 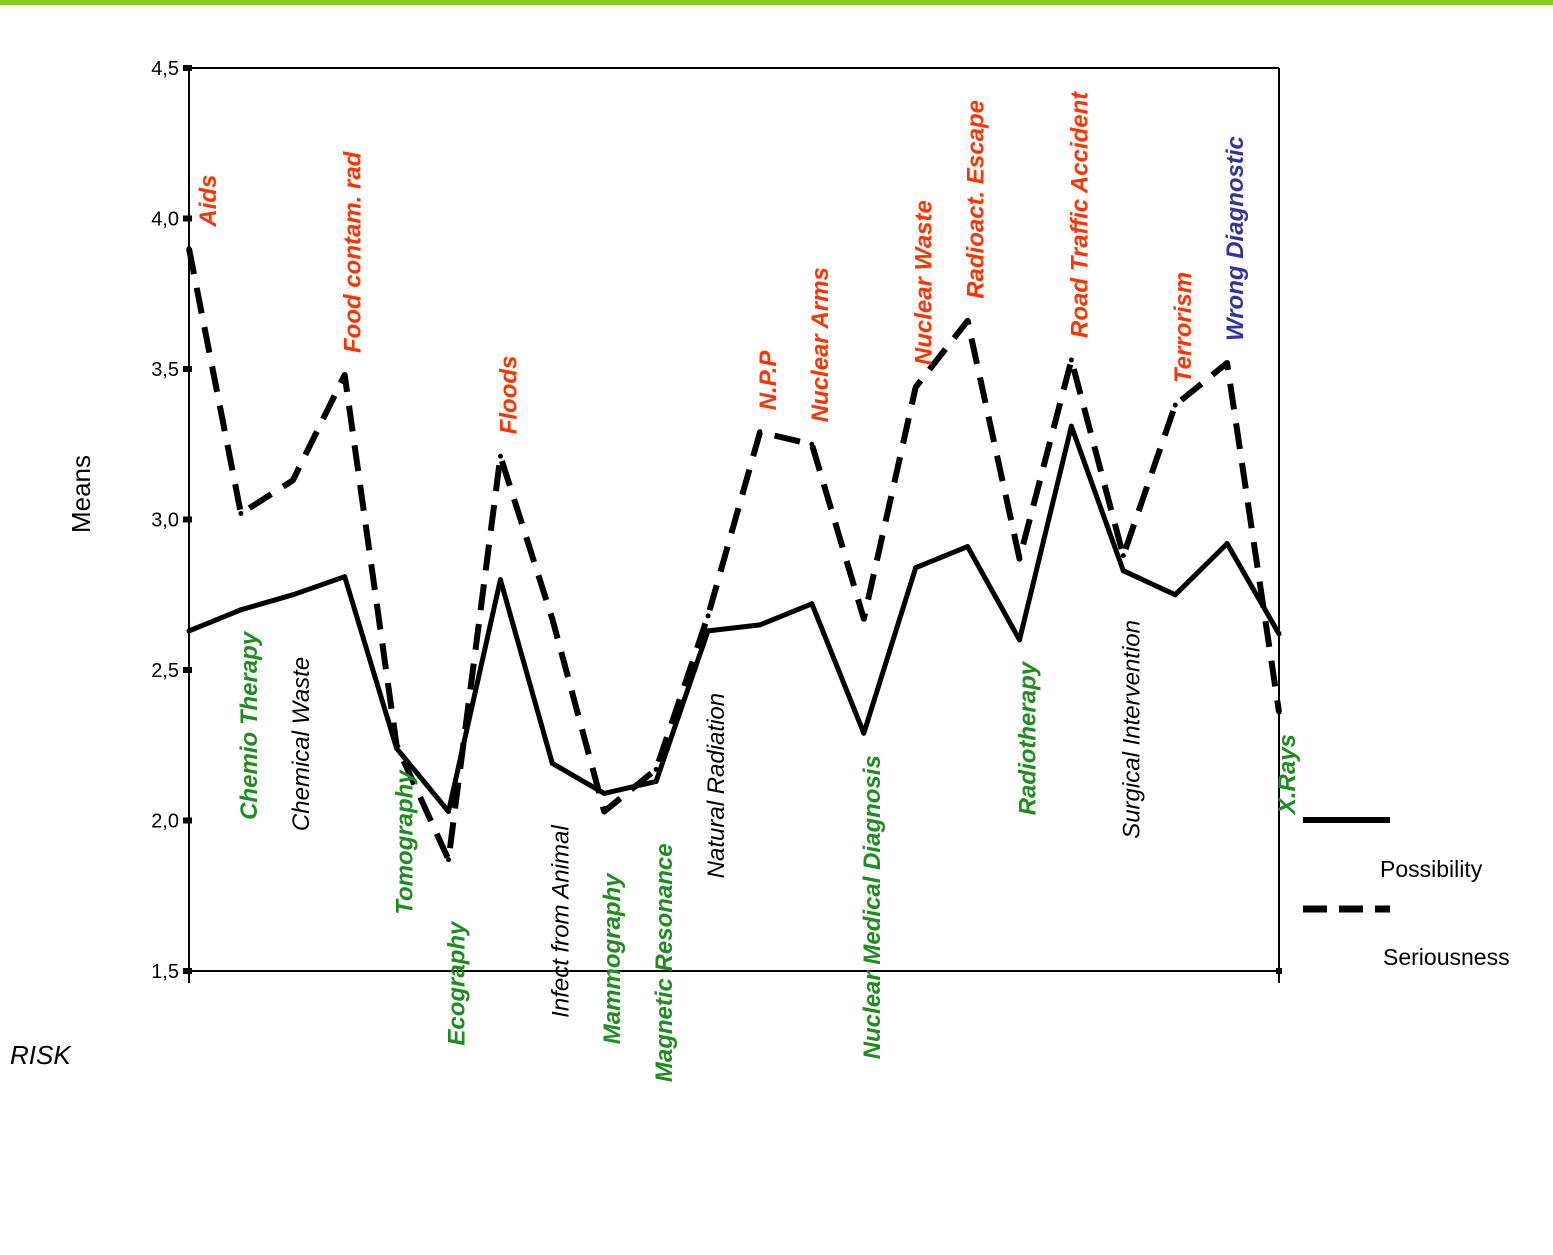 What do you see at coordinates (165, 521) in the screenshot?
I see `y-tick-label: 3,0` at bounding box center [165, 521].